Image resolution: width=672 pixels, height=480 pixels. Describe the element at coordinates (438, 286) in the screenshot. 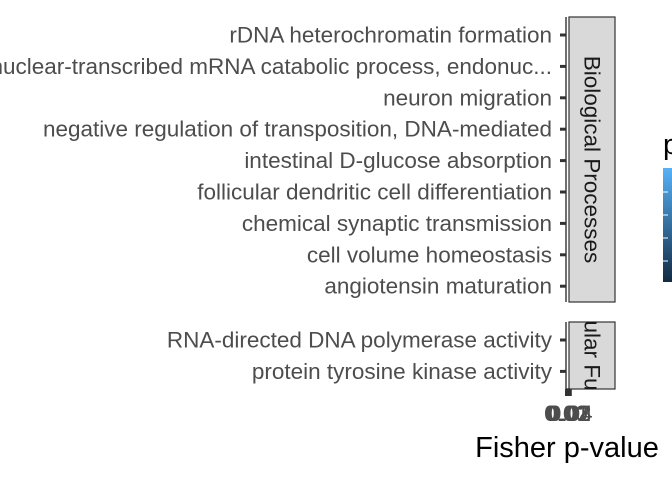

I see `category-label: angiotensin maturation` at that location.